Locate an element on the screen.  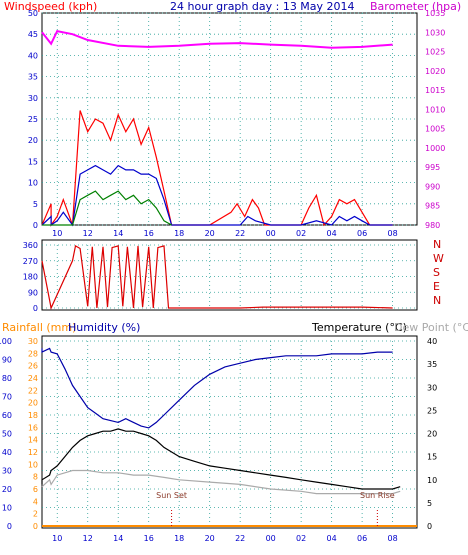
wind-y-tick-label: 25 is located at coordinates (33, 119).